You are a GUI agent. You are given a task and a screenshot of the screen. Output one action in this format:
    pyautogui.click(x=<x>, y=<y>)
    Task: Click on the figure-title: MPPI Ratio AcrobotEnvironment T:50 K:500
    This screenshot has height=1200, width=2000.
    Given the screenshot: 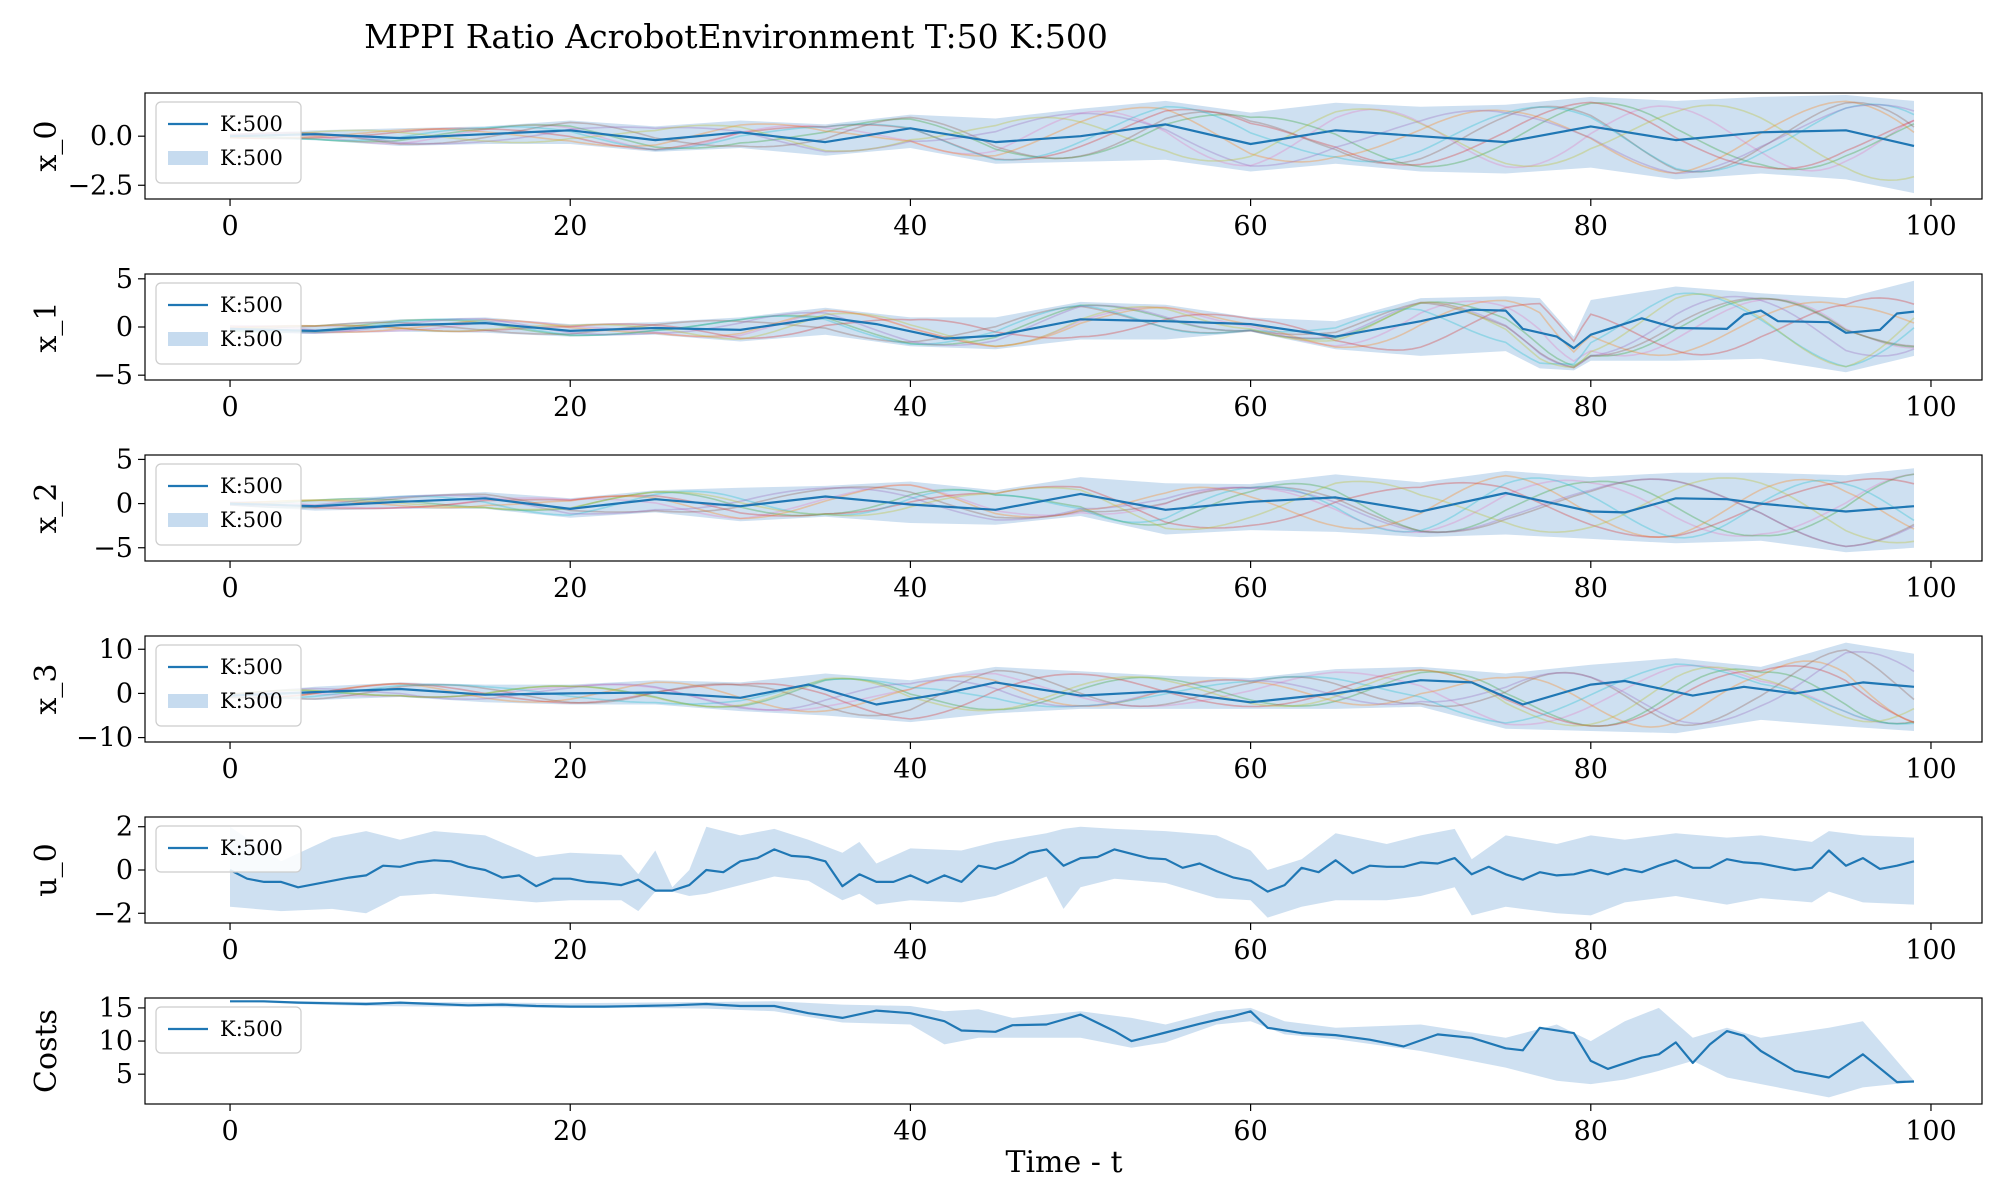 What is the action you would take?
    pyautogui.click(x=736, y=36)
    